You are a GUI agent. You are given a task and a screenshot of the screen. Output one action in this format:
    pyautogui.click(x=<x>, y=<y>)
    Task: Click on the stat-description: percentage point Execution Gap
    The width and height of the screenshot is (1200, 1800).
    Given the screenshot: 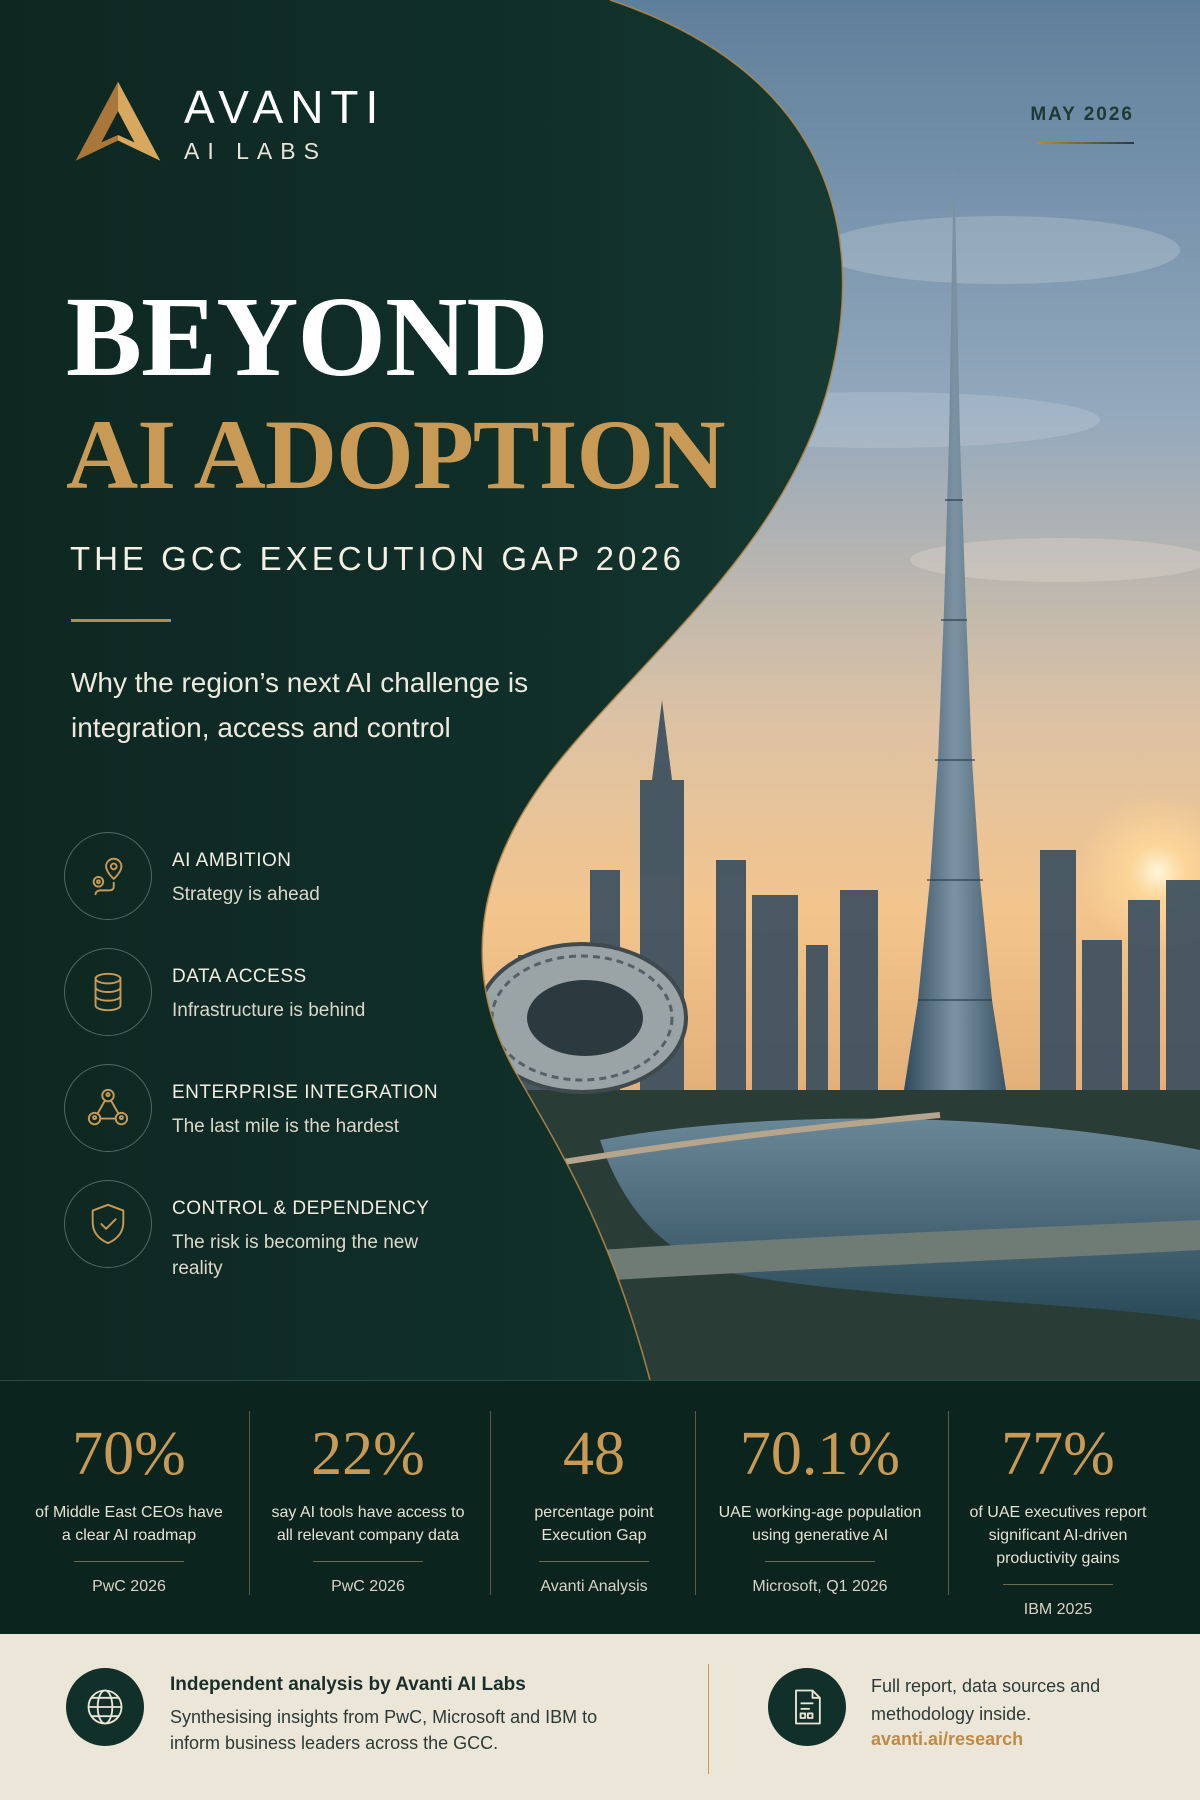 What is the action you would take?
    pyautogui.click(x=594, y=1524)
    